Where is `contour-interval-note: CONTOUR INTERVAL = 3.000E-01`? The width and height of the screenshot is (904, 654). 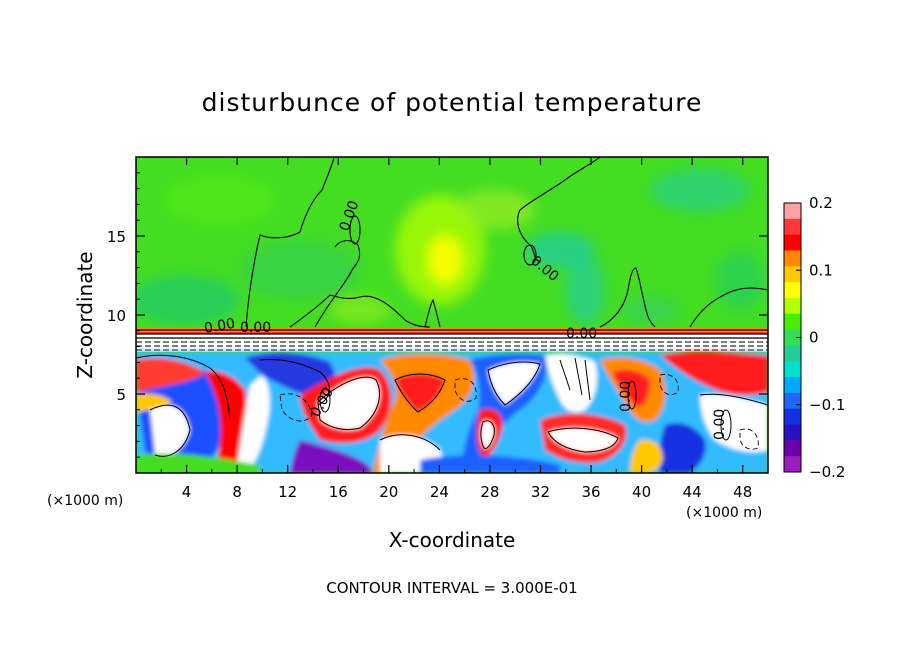
contour-interval-note: CONTOUR INTERVAL = 3.000E-01 is located at coordinates (451, 588).